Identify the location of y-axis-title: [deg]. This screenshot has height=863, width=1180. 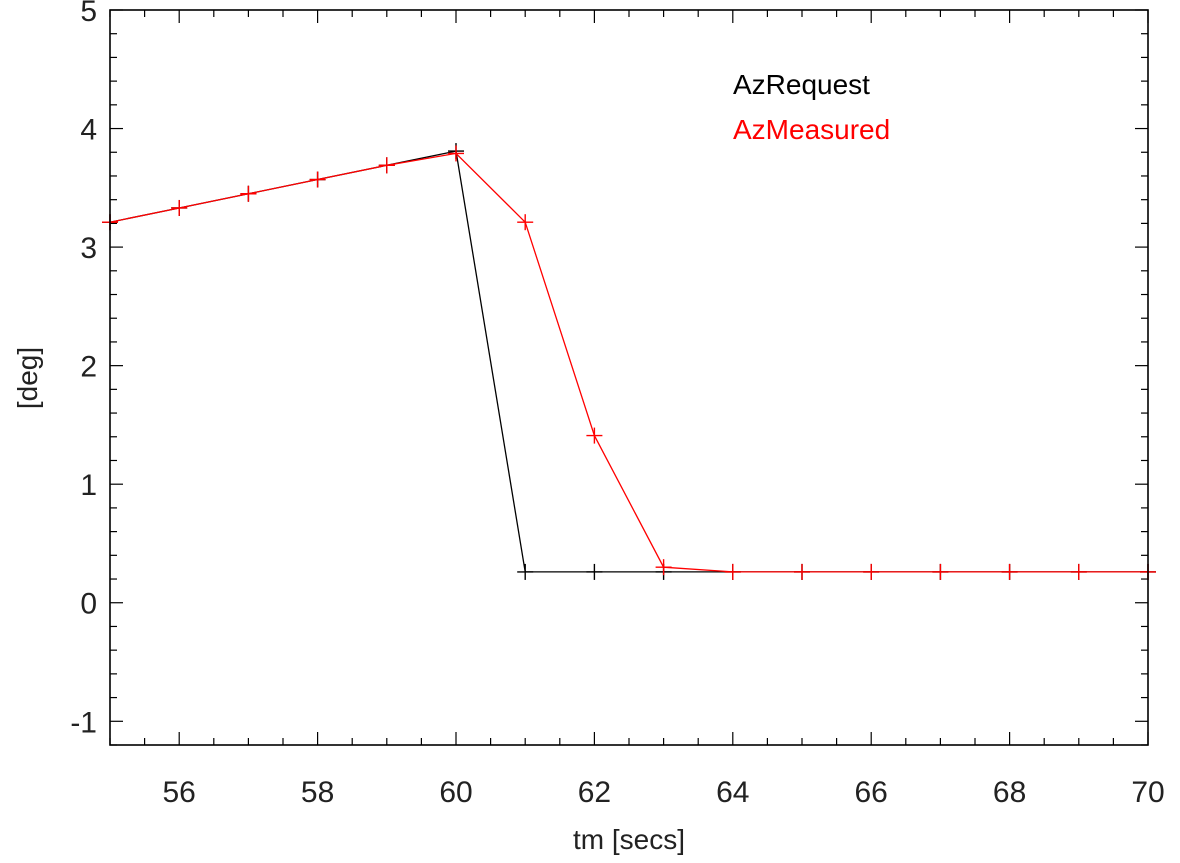
(27, 378).